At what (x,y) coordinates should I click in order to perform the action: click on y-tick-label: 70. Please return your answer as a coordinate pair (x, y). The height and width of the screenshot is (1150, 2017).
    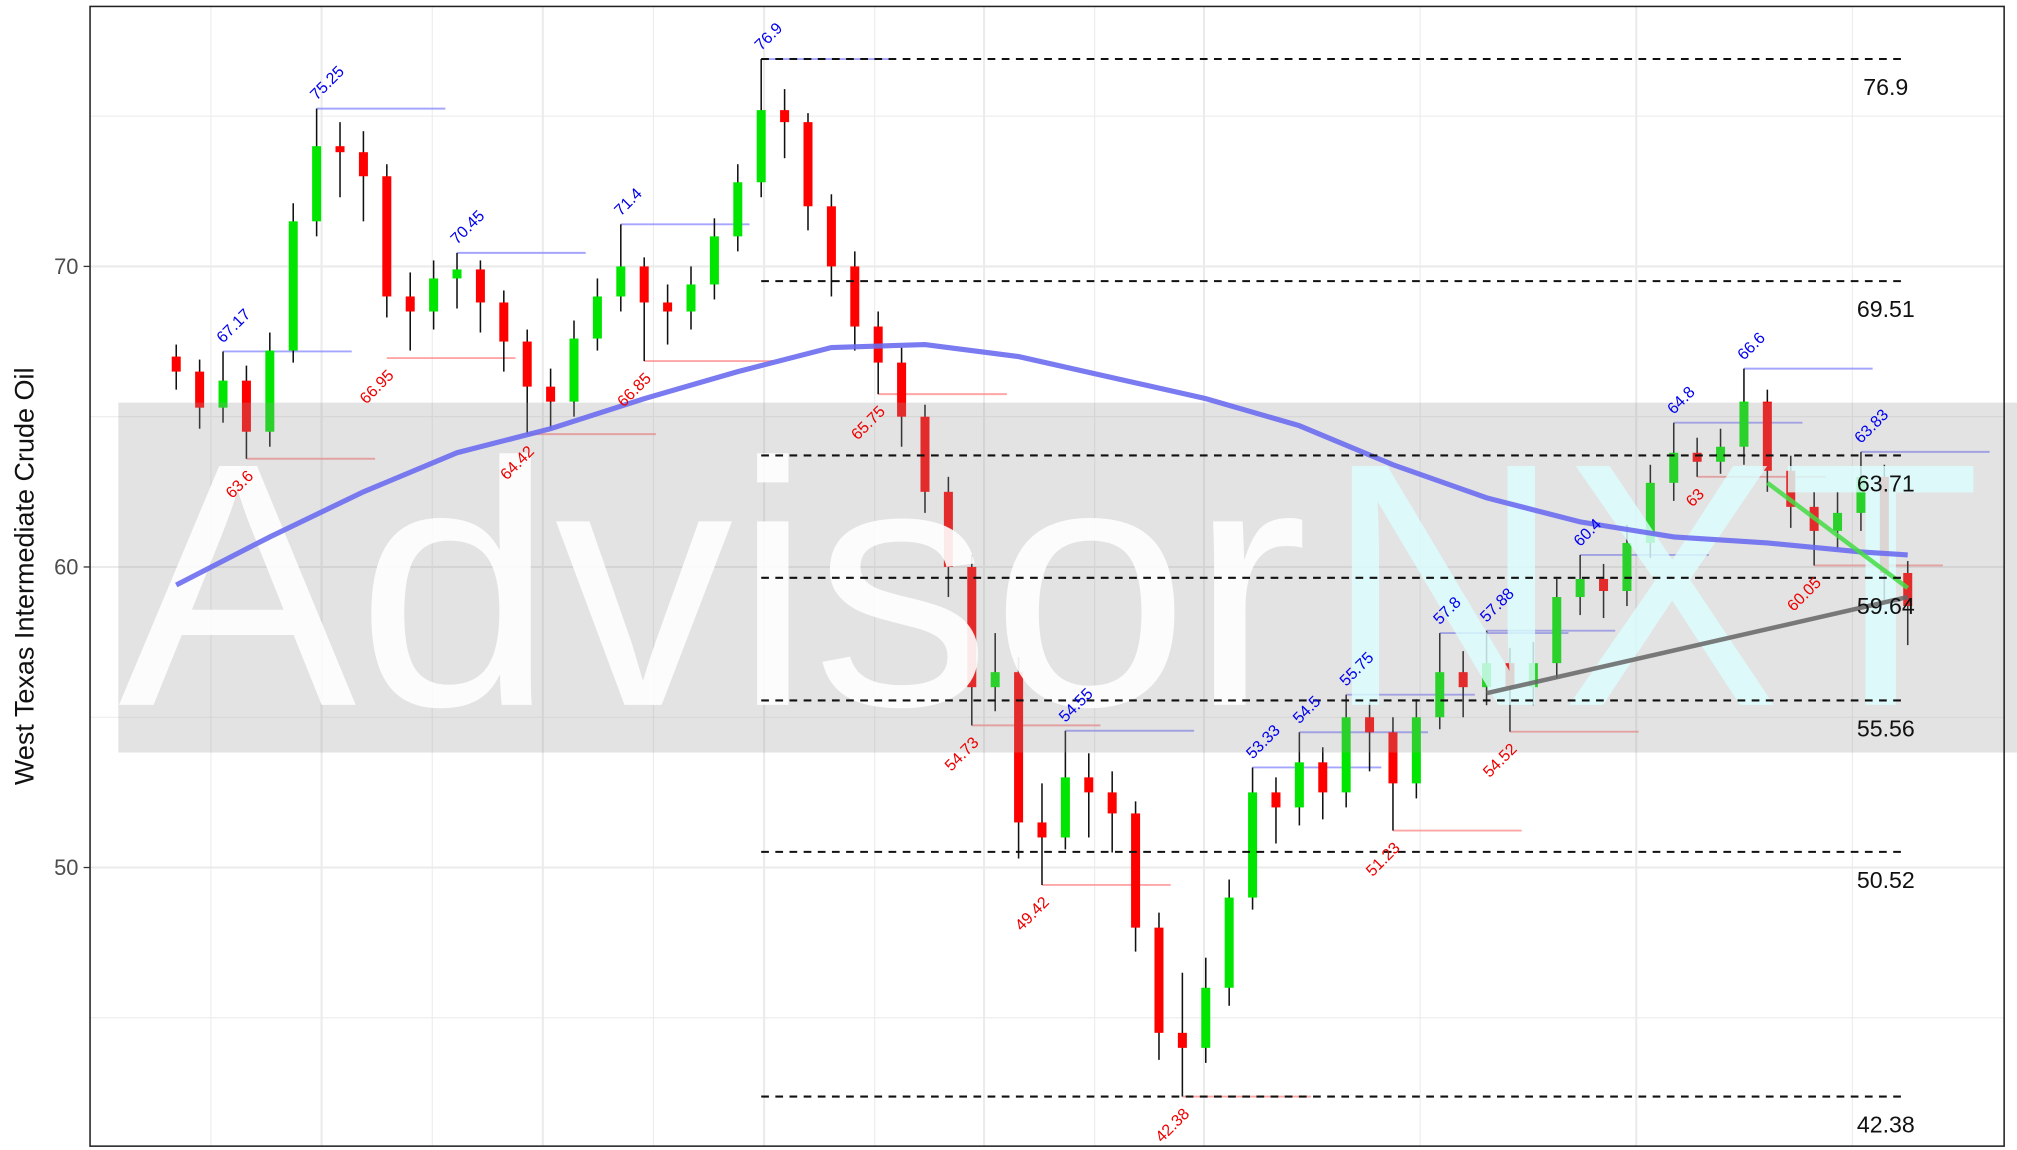
    Looking at the image, I should click on (66, 266).